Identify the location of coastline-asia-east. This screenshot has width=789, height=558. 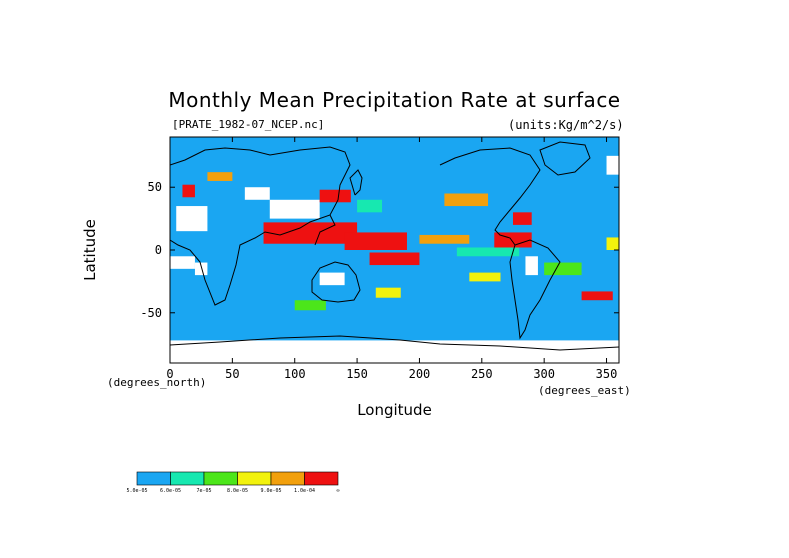
(338, 207).